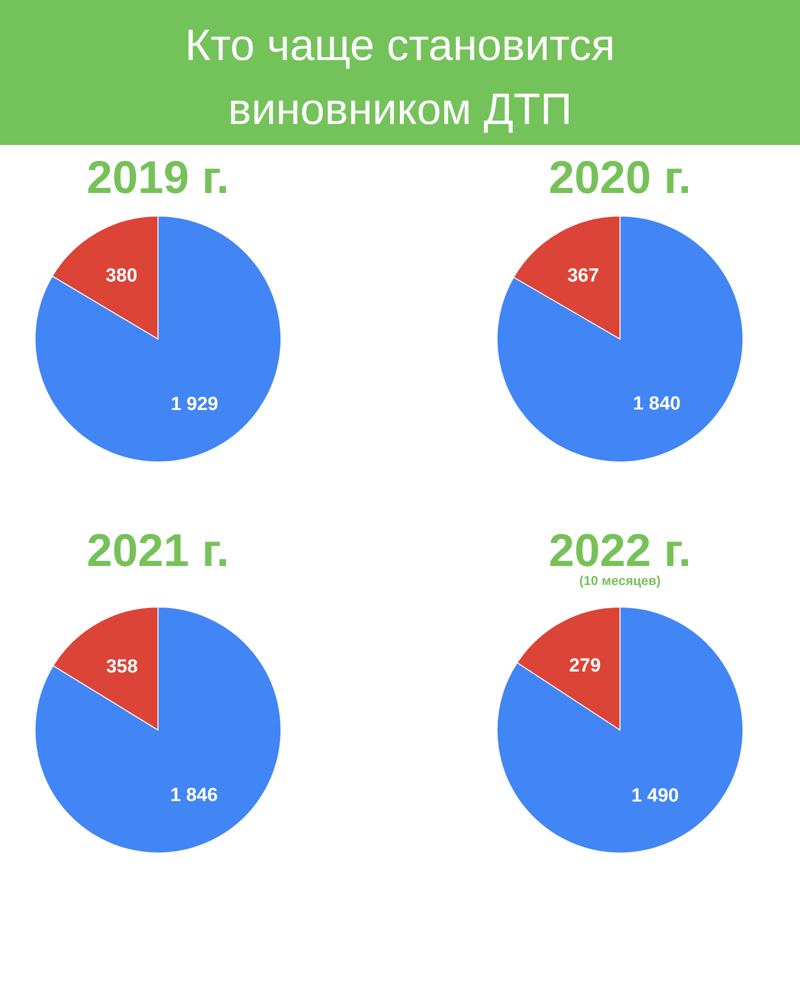 The width and height of the screenshot is (800, 989). I want to click on data-label: 1 846, so click(194, 795).